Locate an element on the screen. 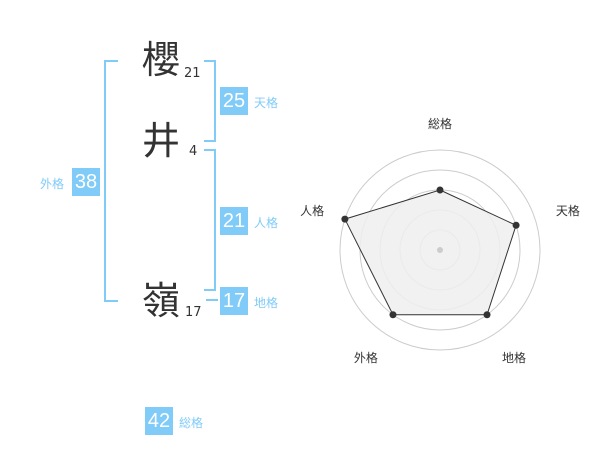  soukaku-label: 総格 is located at coordinates (191, 423).